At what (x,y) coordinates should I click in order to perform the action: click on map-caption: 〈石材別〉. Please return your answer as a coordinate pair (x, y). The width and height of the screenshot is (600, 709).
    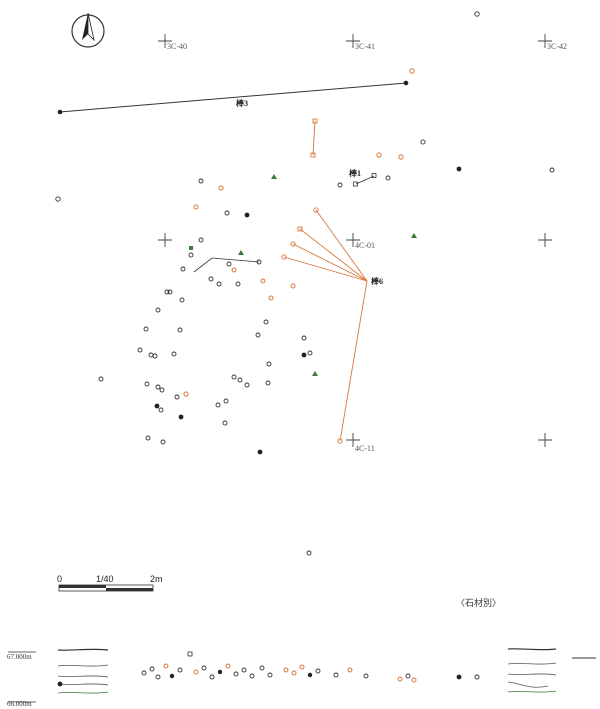
    Looking at the image, I should click on (478, 602).